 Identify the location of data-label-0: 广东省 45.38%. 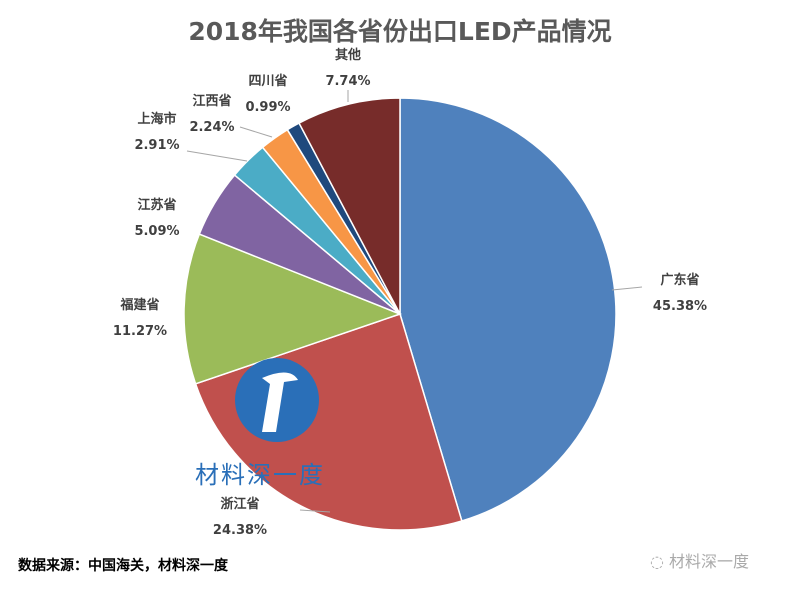
(680, 294).